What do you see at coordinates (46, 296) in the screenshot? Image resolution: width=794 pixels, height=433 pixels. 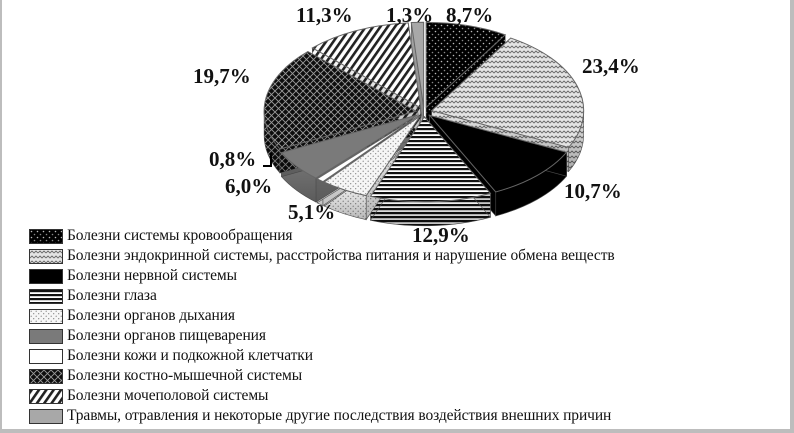 I see `swatch-hlines-icon` at bounding box center [46, 296].